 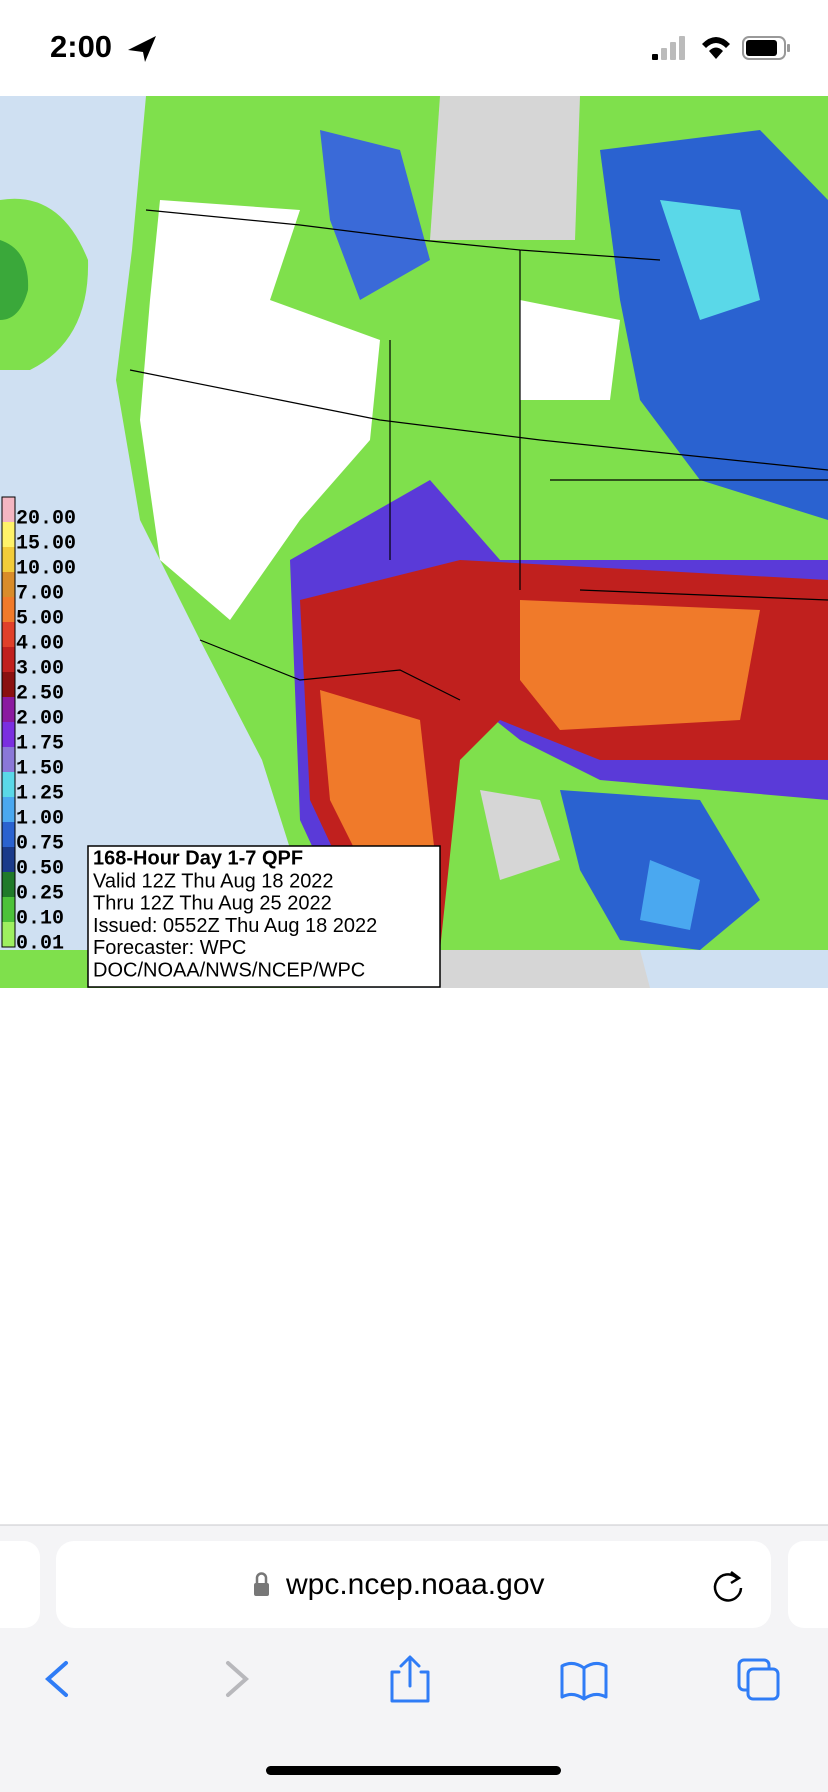 I want to click on back-button, so click(x=56, y=1679).